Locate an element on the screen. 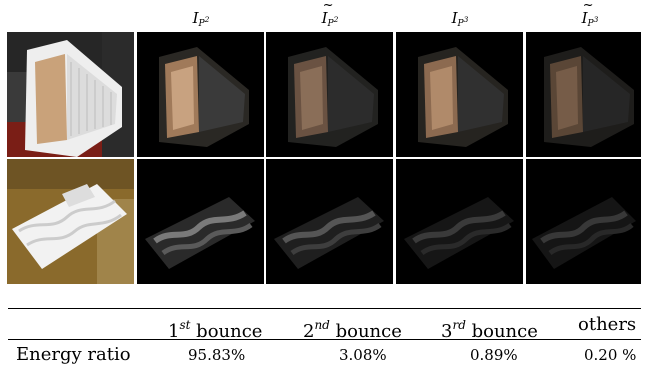 The width and height of the screenshot is (649, 369). table-header-row: 1st bounce 2nd bounce 3rd bounce others is located at coordinates (324, 326).